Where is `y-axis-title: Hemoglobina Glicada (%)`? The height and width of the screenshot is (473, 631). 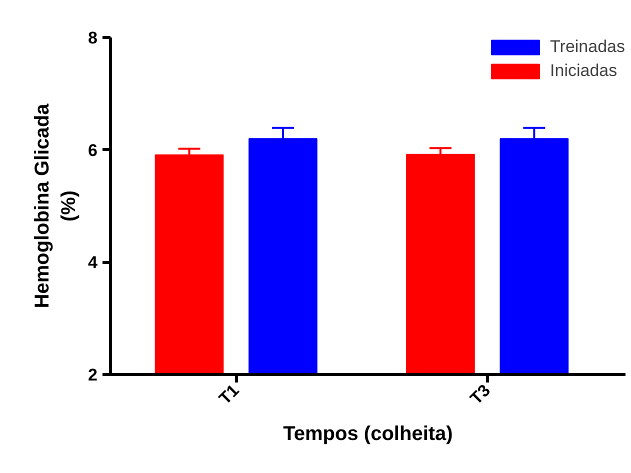
y-axis-title: Hemoglobina Glicada (%) is located at coordinates (56, 205).